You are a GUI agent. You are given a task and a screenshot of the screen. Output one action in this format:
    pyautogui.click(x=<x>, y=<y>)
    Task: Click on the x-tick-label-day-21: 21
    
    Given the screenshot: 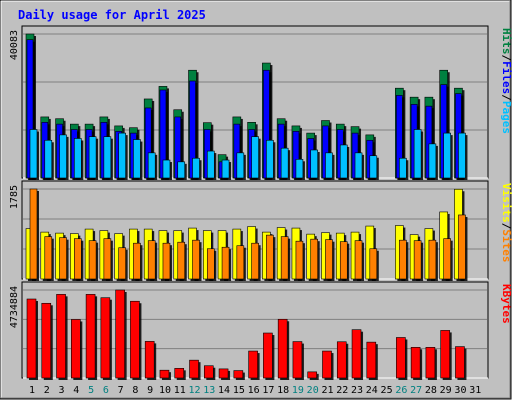 What is the action you would take?
    pyautogui.click(x=327, y=390)
    